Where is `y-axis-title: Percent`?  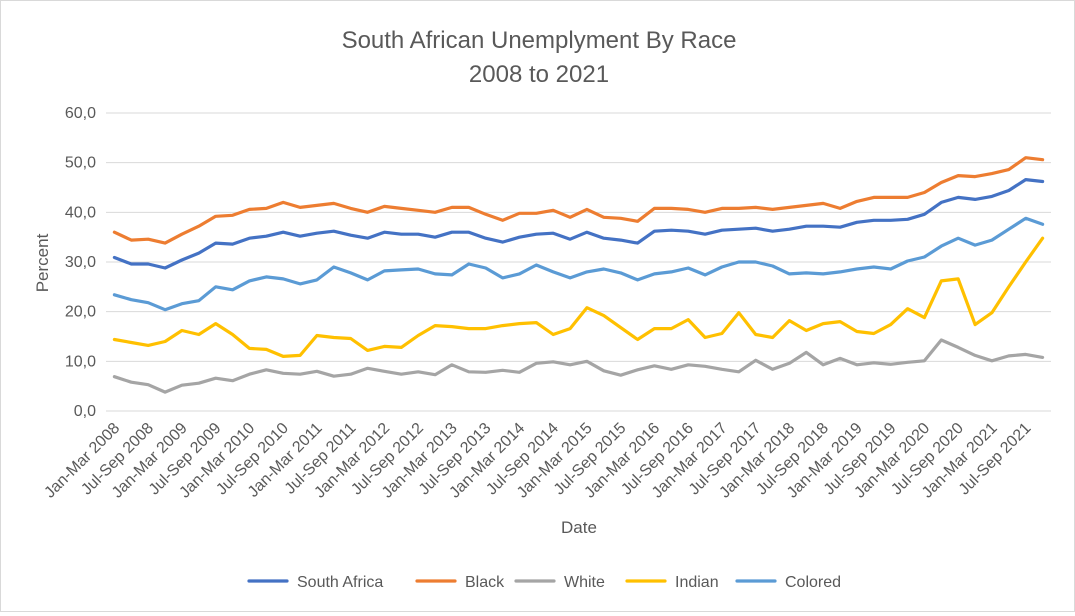
y-axis-title: Percent is located at coordinates (42, 262).